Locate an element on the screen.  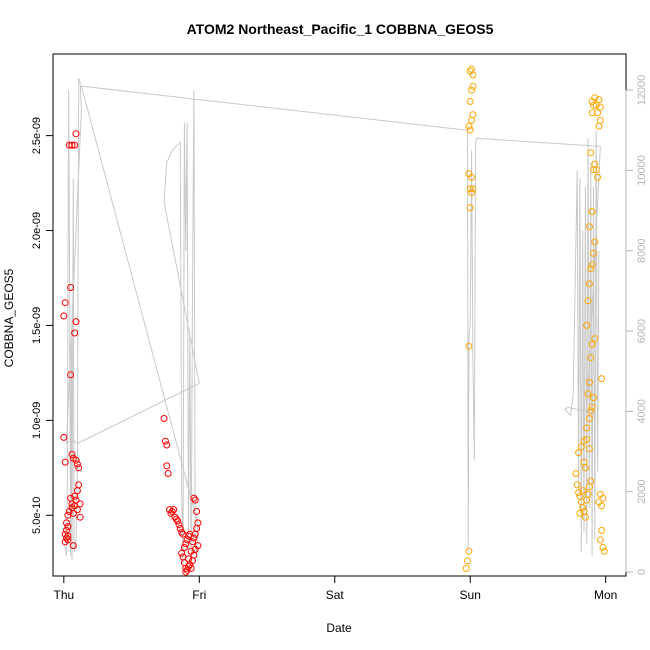
y-tick-label: 1.5e-09 is located at coordinates (37, 325).